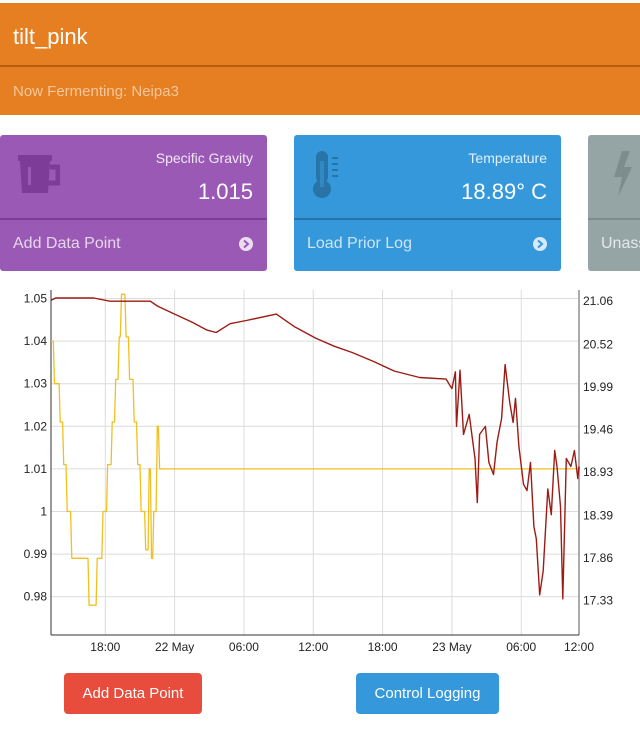 Image resolution: width=640 pixels, height=753 pixels. I want to click on y-right-tick-label: 21.06, so click(598, 301).